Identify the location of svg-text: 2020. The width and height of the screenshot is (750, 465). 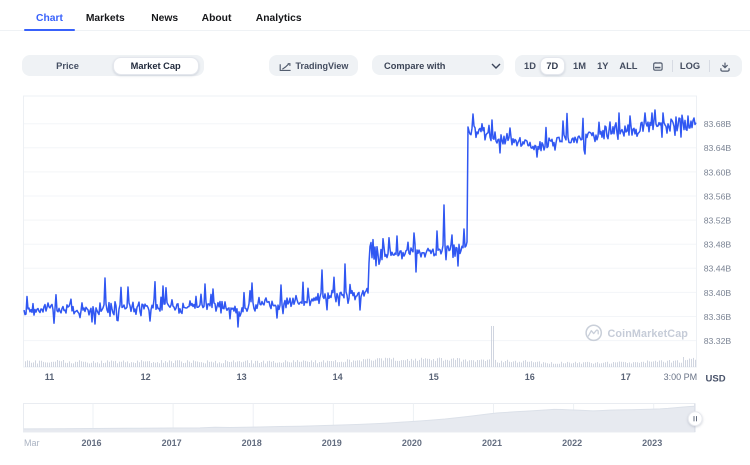
(412, 443).